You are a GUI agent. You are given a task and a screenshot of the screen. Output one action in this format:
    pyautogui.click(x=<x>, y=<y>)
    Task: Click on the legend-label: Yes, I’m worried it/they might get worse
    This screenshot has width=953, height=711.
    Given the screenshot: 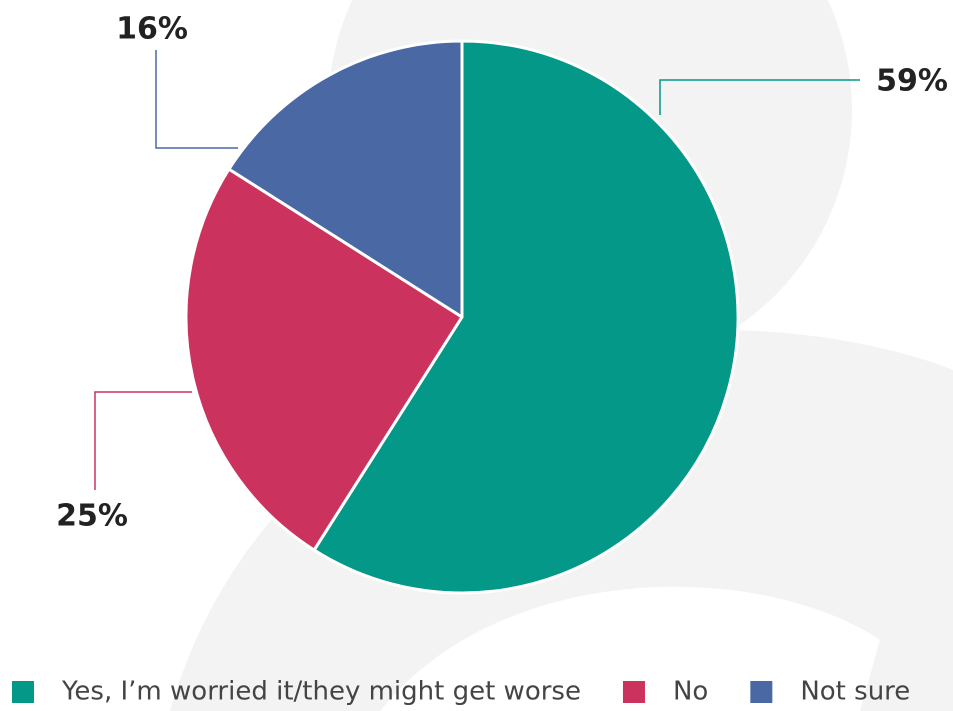 What is the action you would take?
    pyautogui.click(x=321, y=692)
    